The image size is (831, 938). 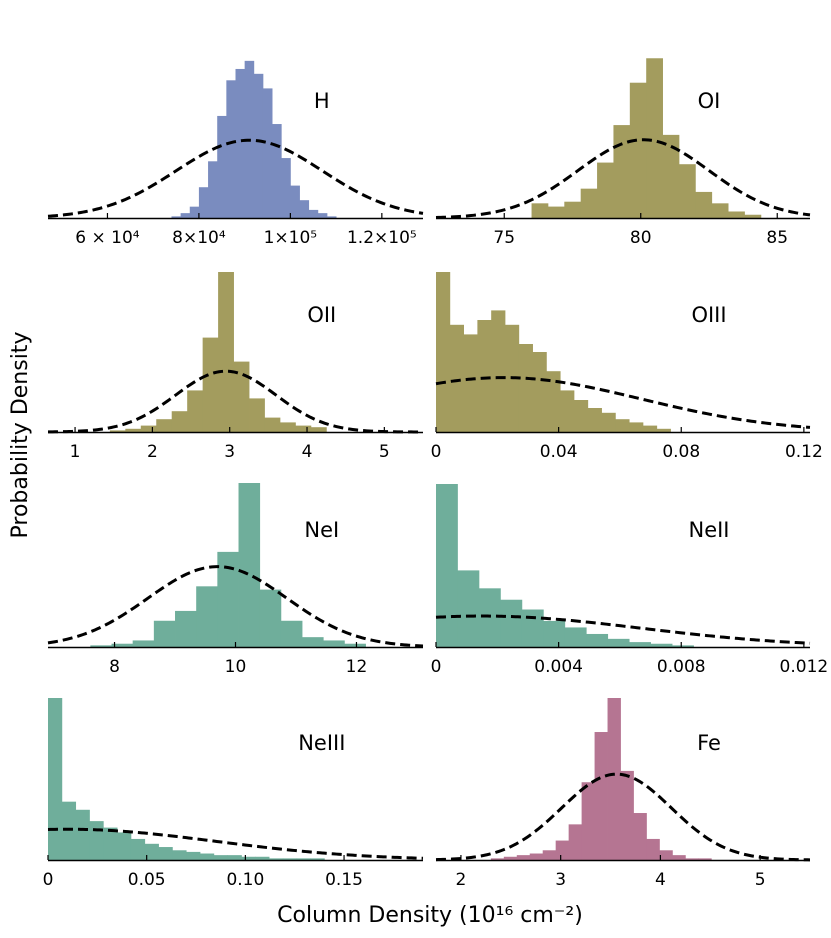 I want to click on x-tick-label: 1.2×10⁵, so click(x=382, y=238).